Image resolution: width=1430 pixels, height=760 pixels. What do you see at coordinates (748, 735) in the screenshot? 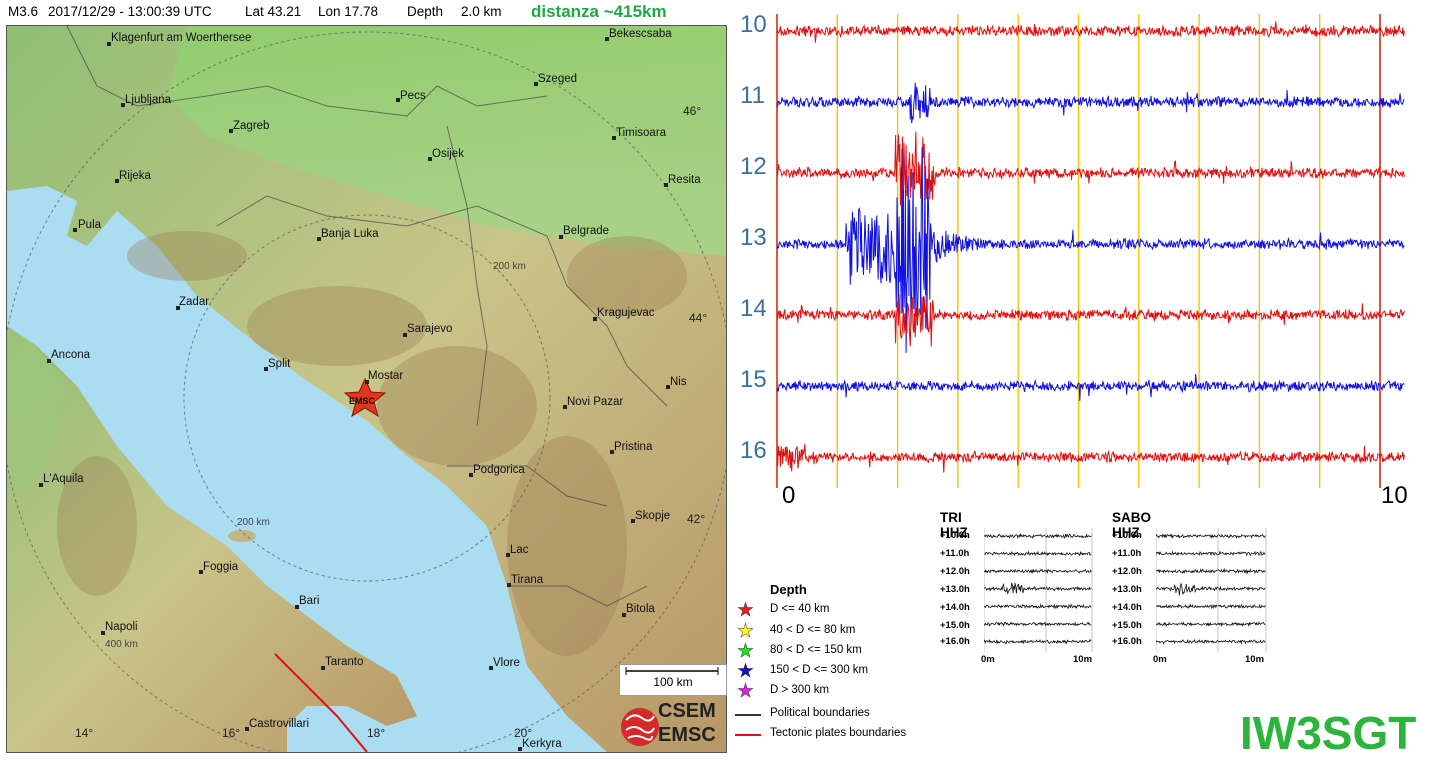
I see `tectonic-boundary-line-icon` at bounding box center [748, 735].